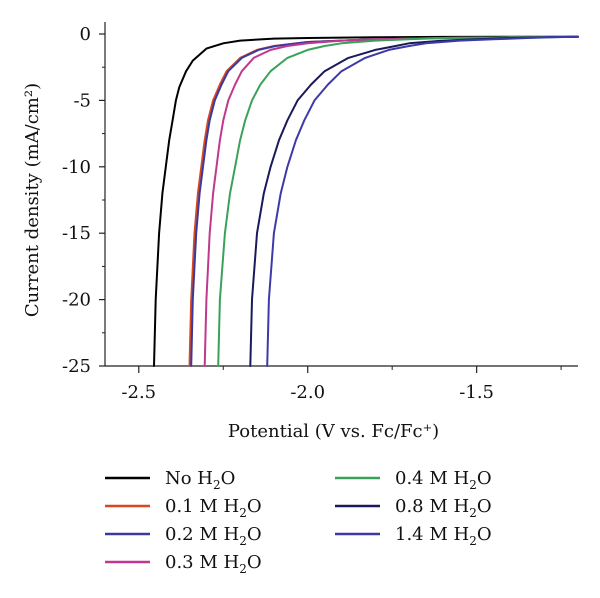 The width and height of the screenshot is (600, 598). What do you see at coordinates (76, 300) in the screenshot?
I see `y-tick-label: -20` at bounding box center [76, 300].